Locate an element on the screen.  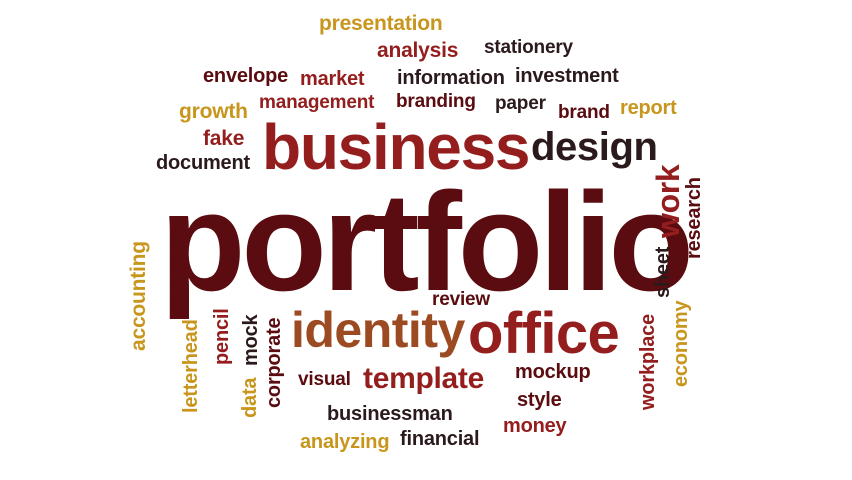
word-review: review is located at coordinates (461, 299).